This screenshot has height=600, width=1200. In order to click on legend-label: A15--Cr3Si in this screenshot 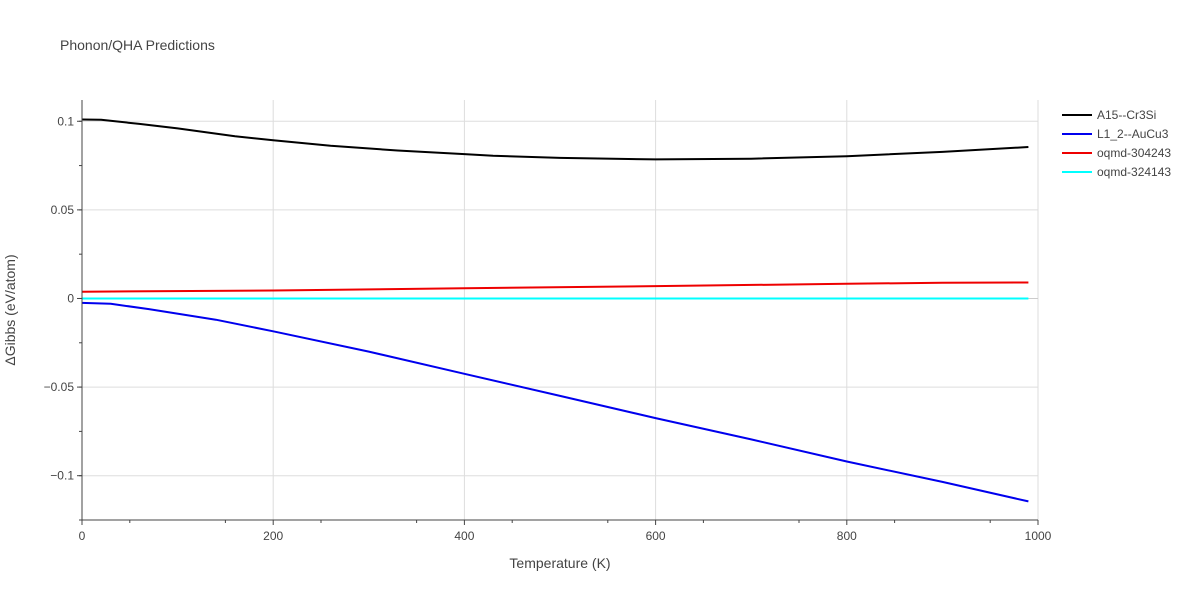, I will do `click(1126, 115)`.